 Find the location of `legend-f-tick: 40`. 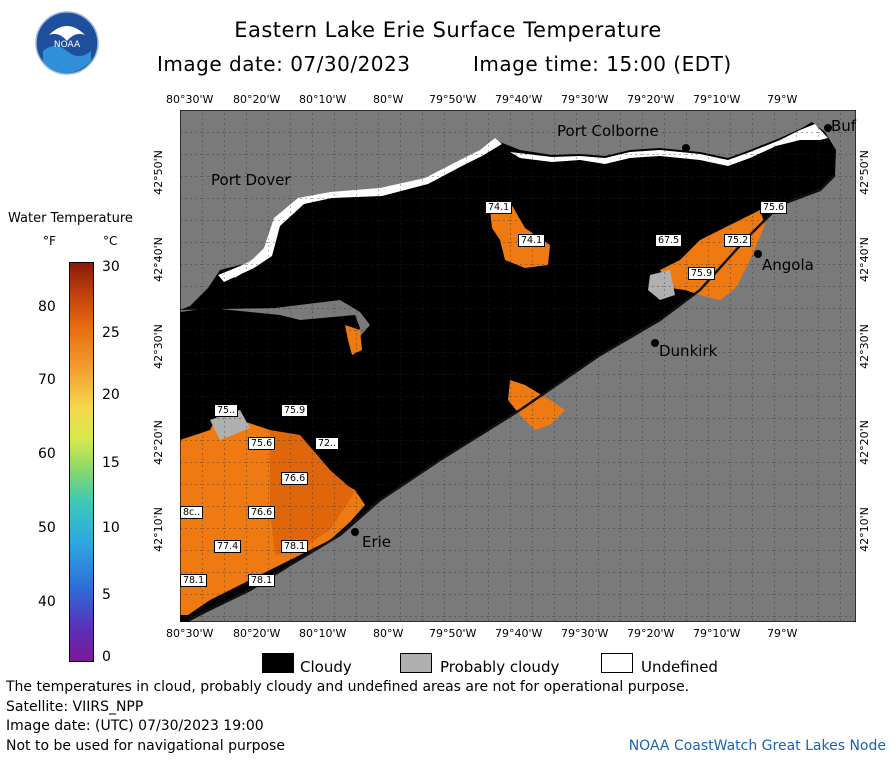

legend-f-tick: 40 is located at coordinates (47, 602).